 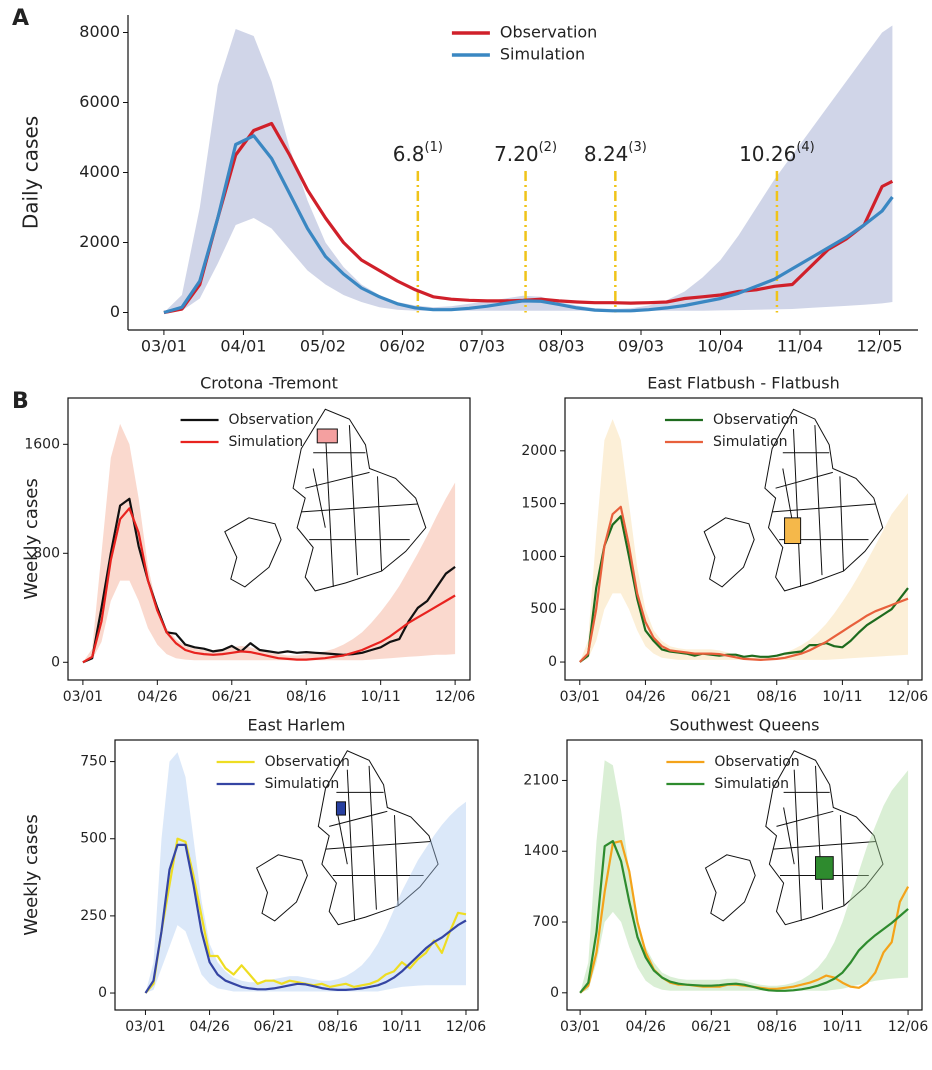 What do you see at coordinates (402, 1027) in the screenshot?
I see `x-tick-label: 10/11` at bounding box center [402, 1027].